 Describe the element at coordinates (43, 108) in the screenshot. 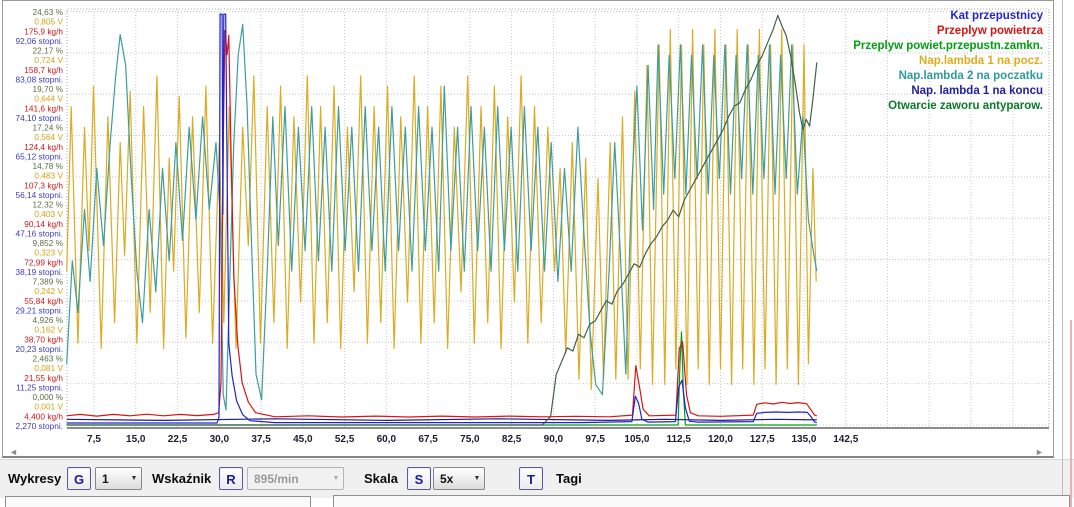

I see `y-axis-tick-label: 141,6 kg/h` at that location.